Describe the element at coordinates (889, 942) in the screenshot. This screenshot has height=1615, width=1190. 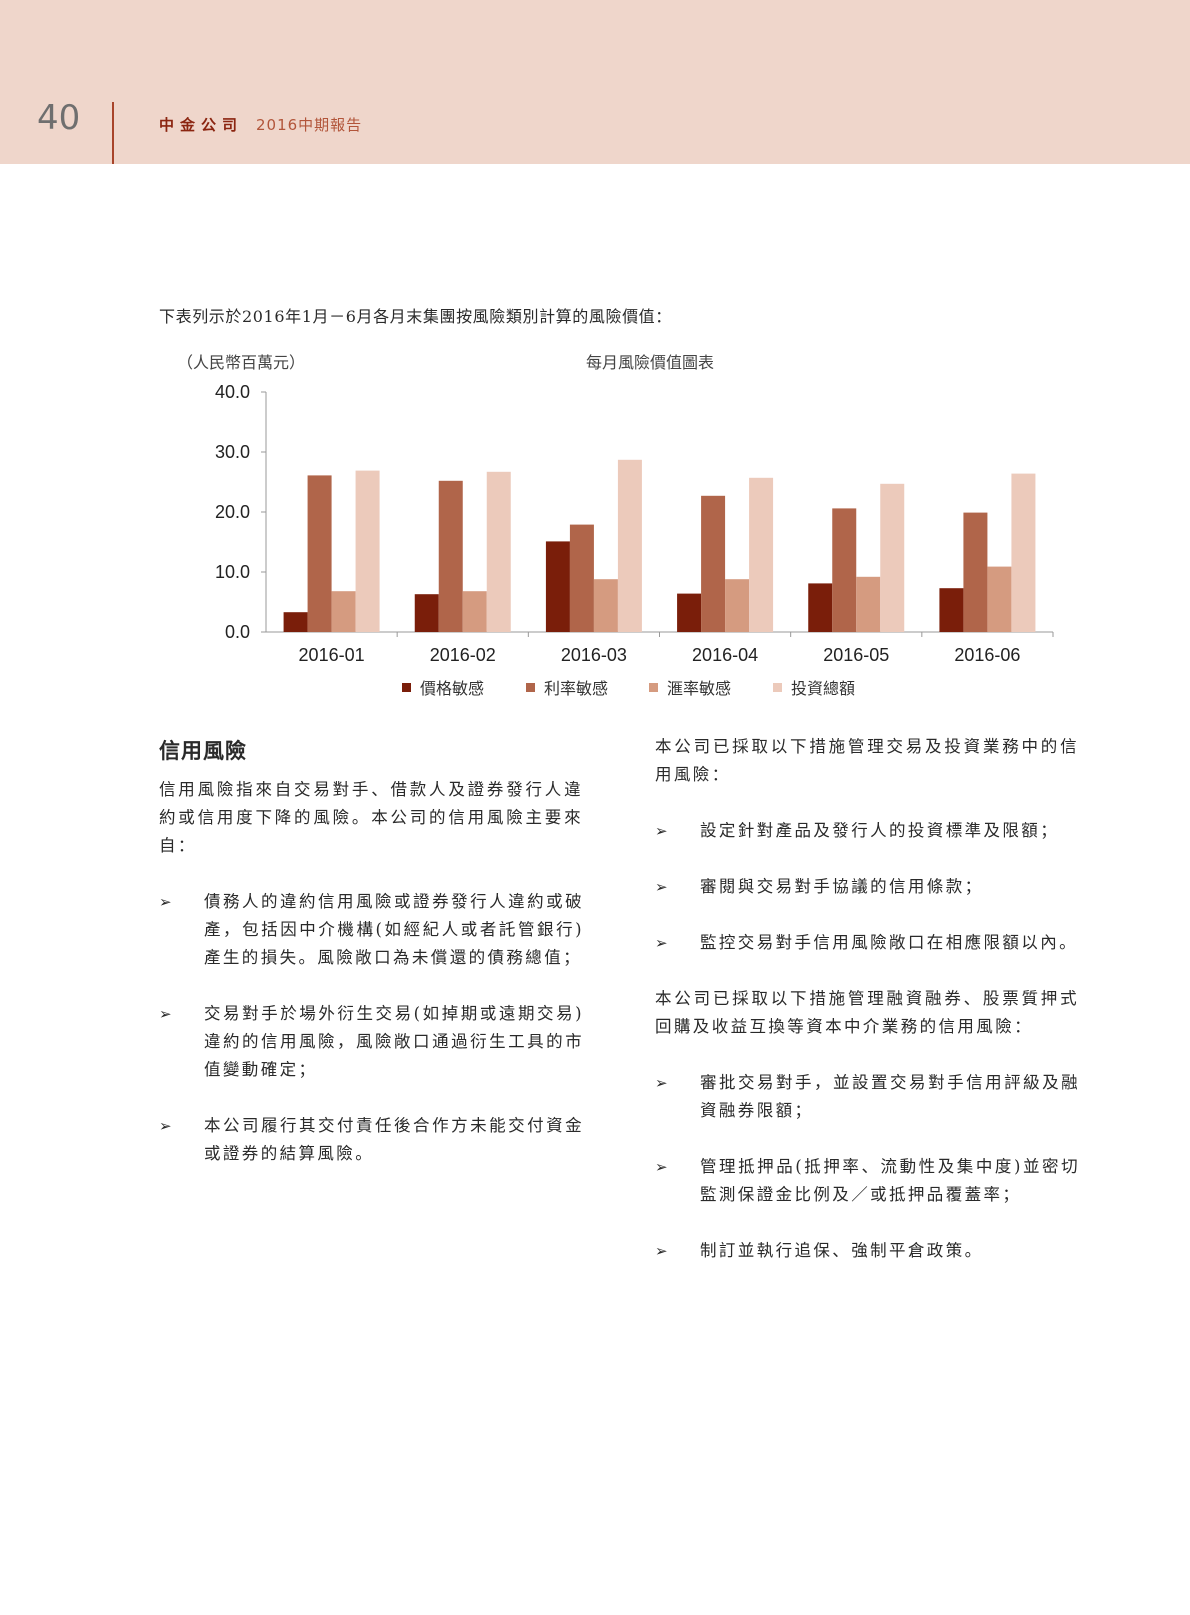
I see `bullet-text: 監控交易對手信用風險敞口在相應限額以內。` at that location.